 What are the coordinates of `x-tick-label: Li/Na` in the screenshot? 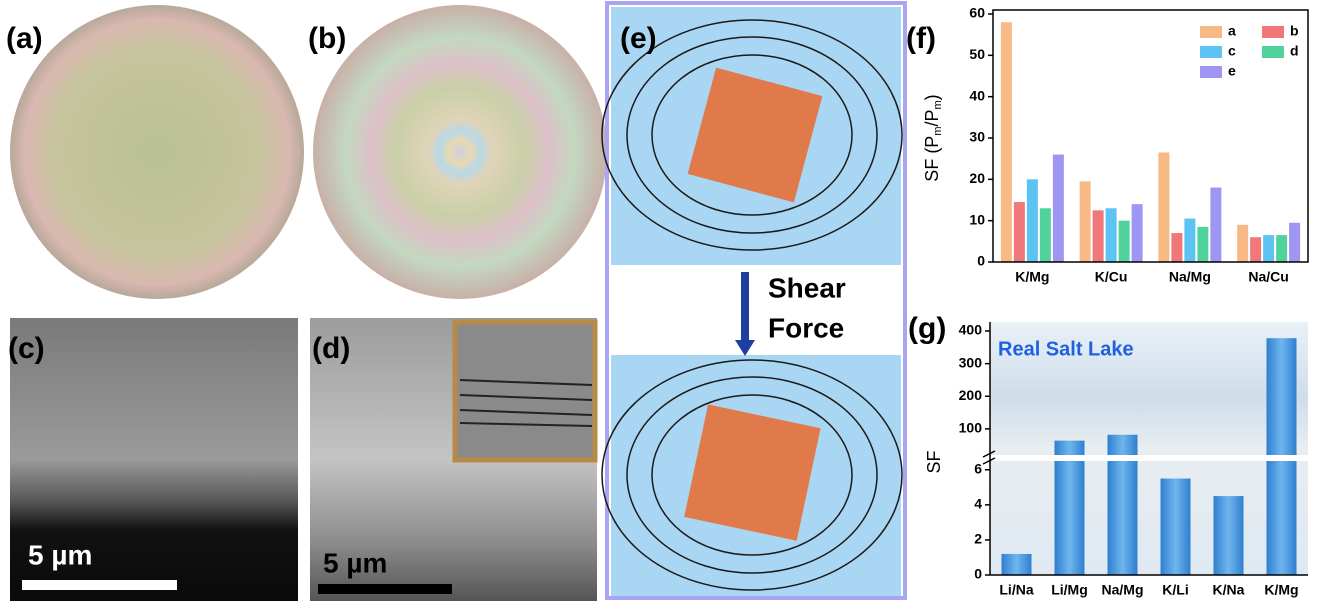 It's located at (1016, 590).